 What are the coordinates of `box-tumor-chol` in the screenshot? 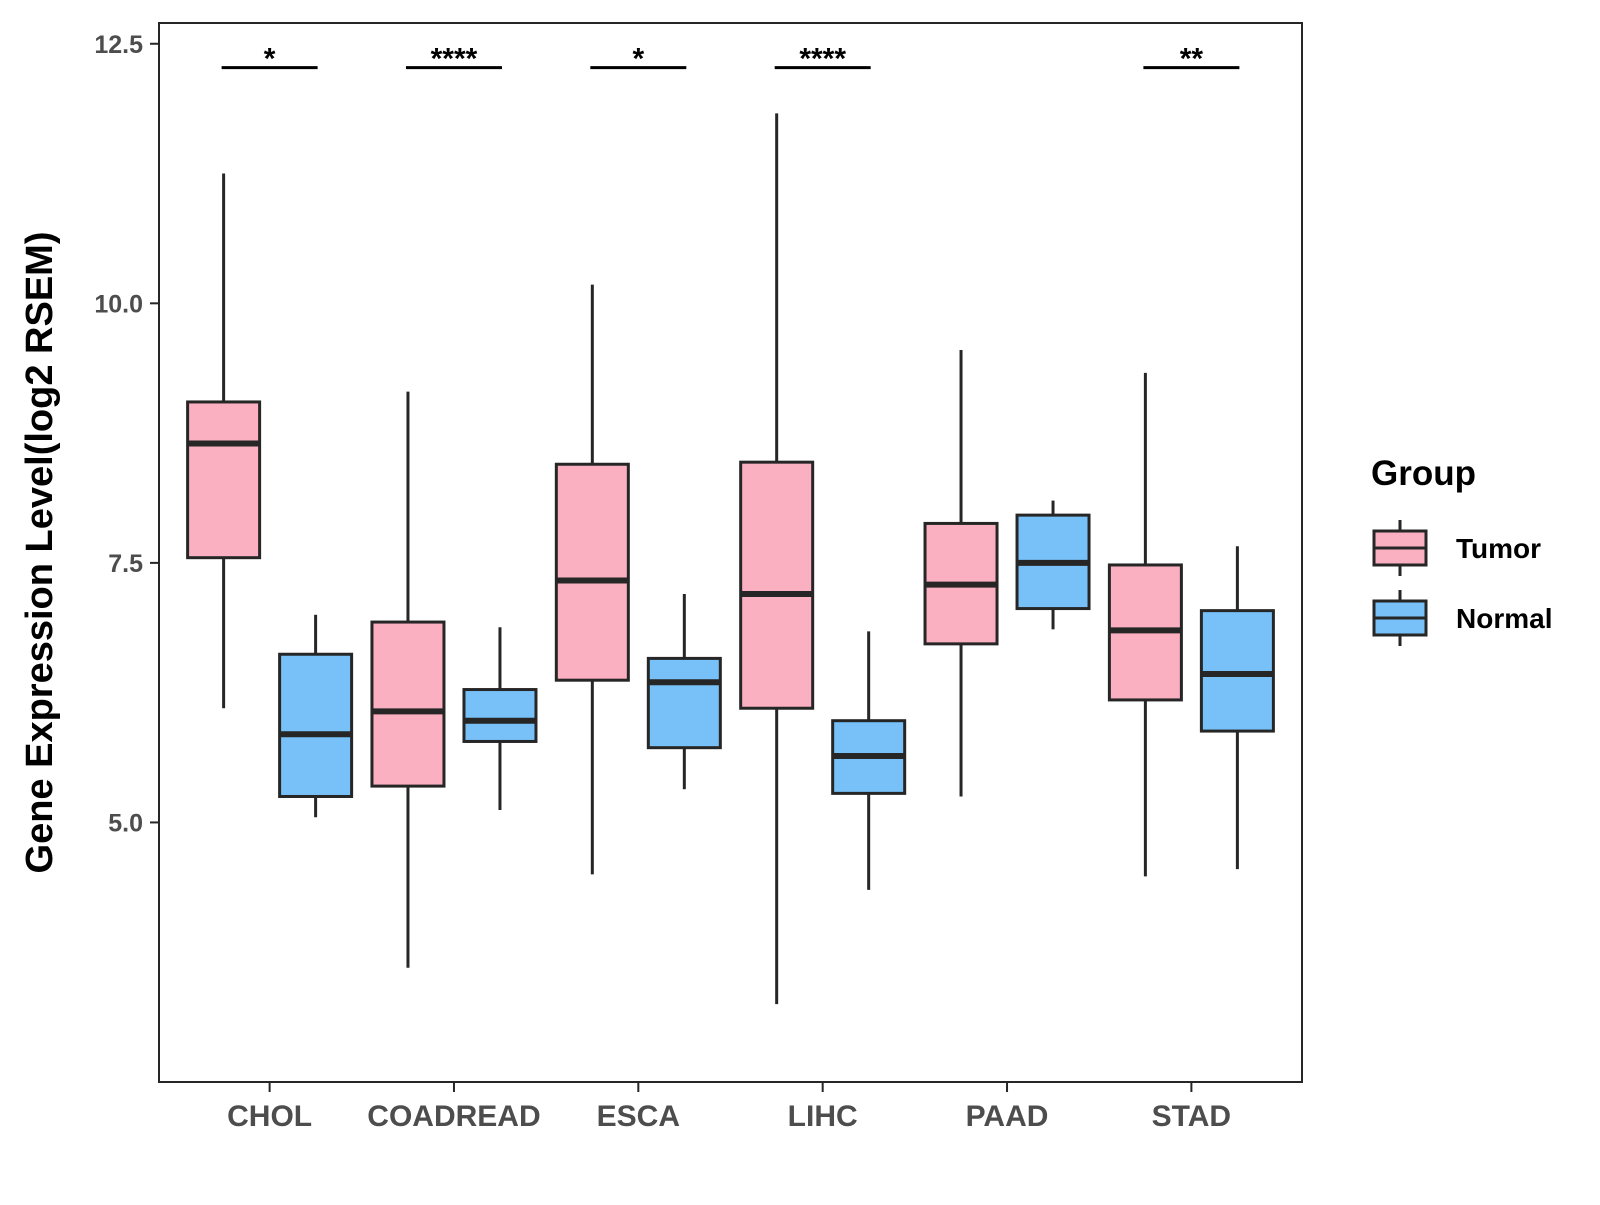 It's located at (224, 441).